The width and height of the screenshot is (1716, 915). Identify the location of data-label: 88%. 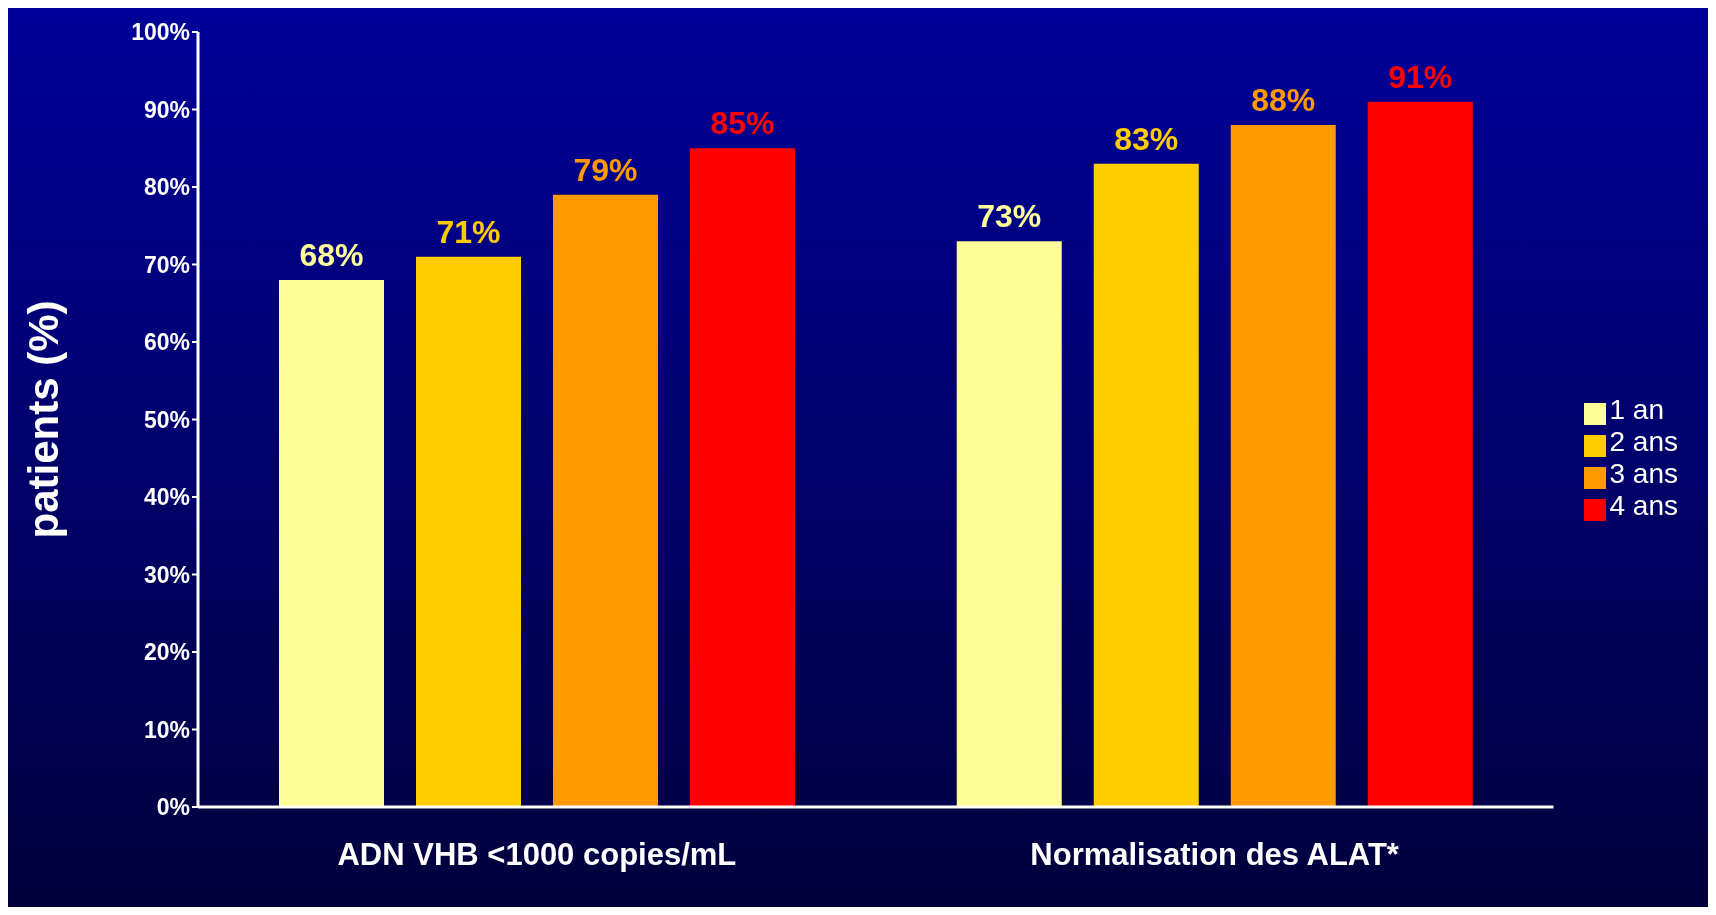
(1283, 100).